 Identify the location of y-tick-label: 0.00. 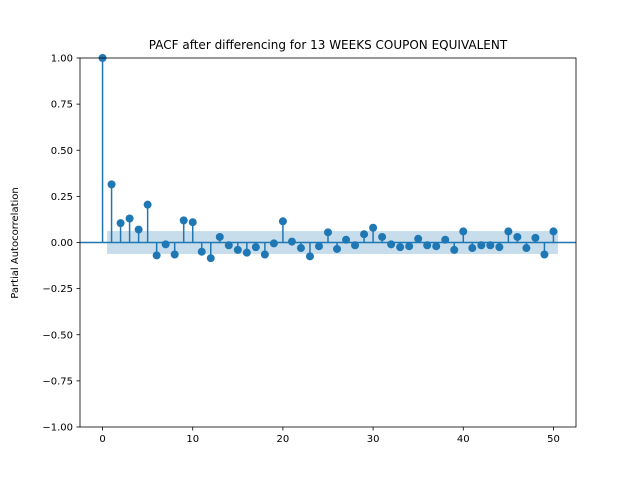
(62, 243).